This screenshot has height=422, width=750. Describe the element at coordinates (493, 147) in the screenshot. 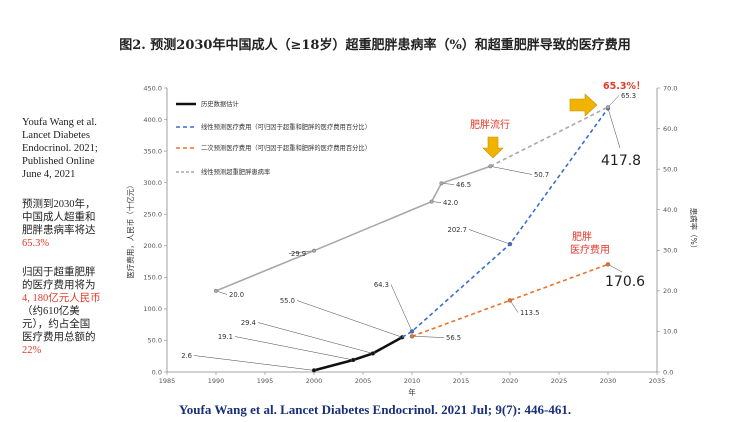

I see `arrow-down-icon` at that location.